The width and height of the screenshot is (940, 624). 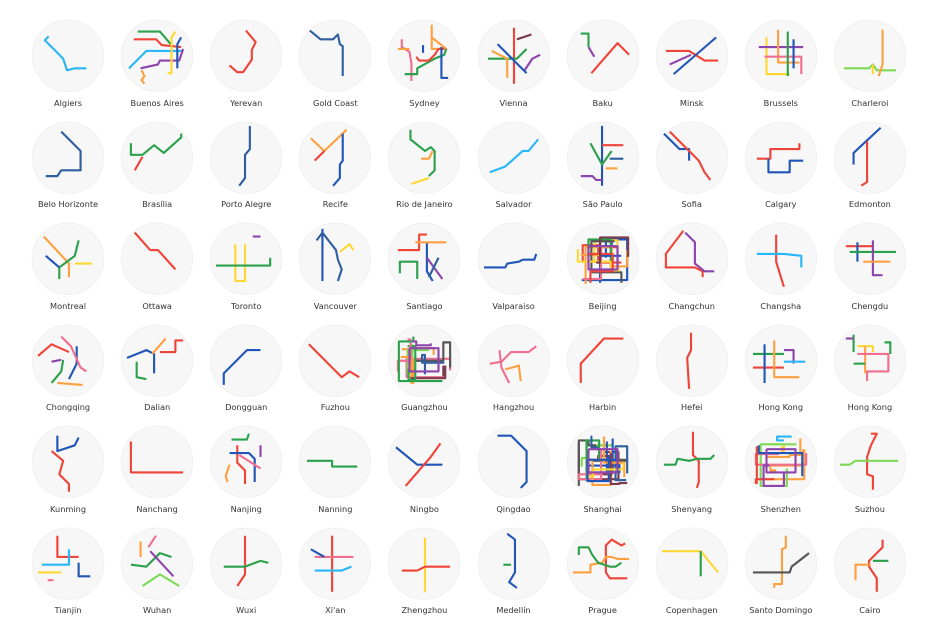 I want to click on city-card-santo-domingo: Santo Domingo, so click(x=780, y=564).